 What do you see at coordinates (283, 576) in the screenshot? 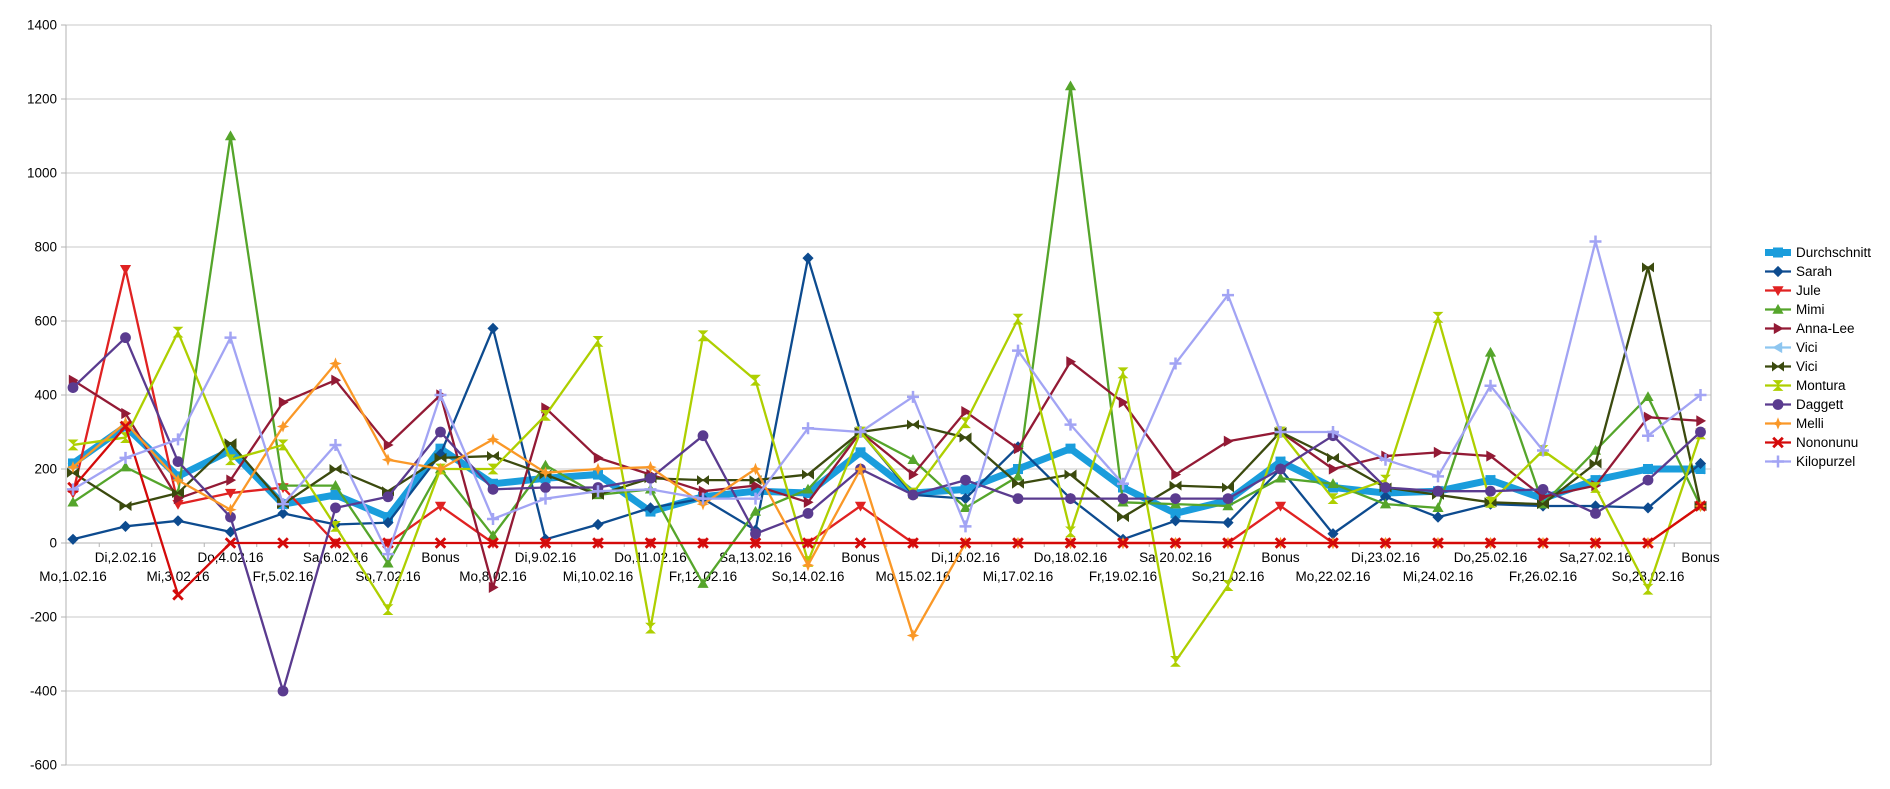
I see `x-axis-label: Fr,5.02.16` at bounding box center [283, 576].